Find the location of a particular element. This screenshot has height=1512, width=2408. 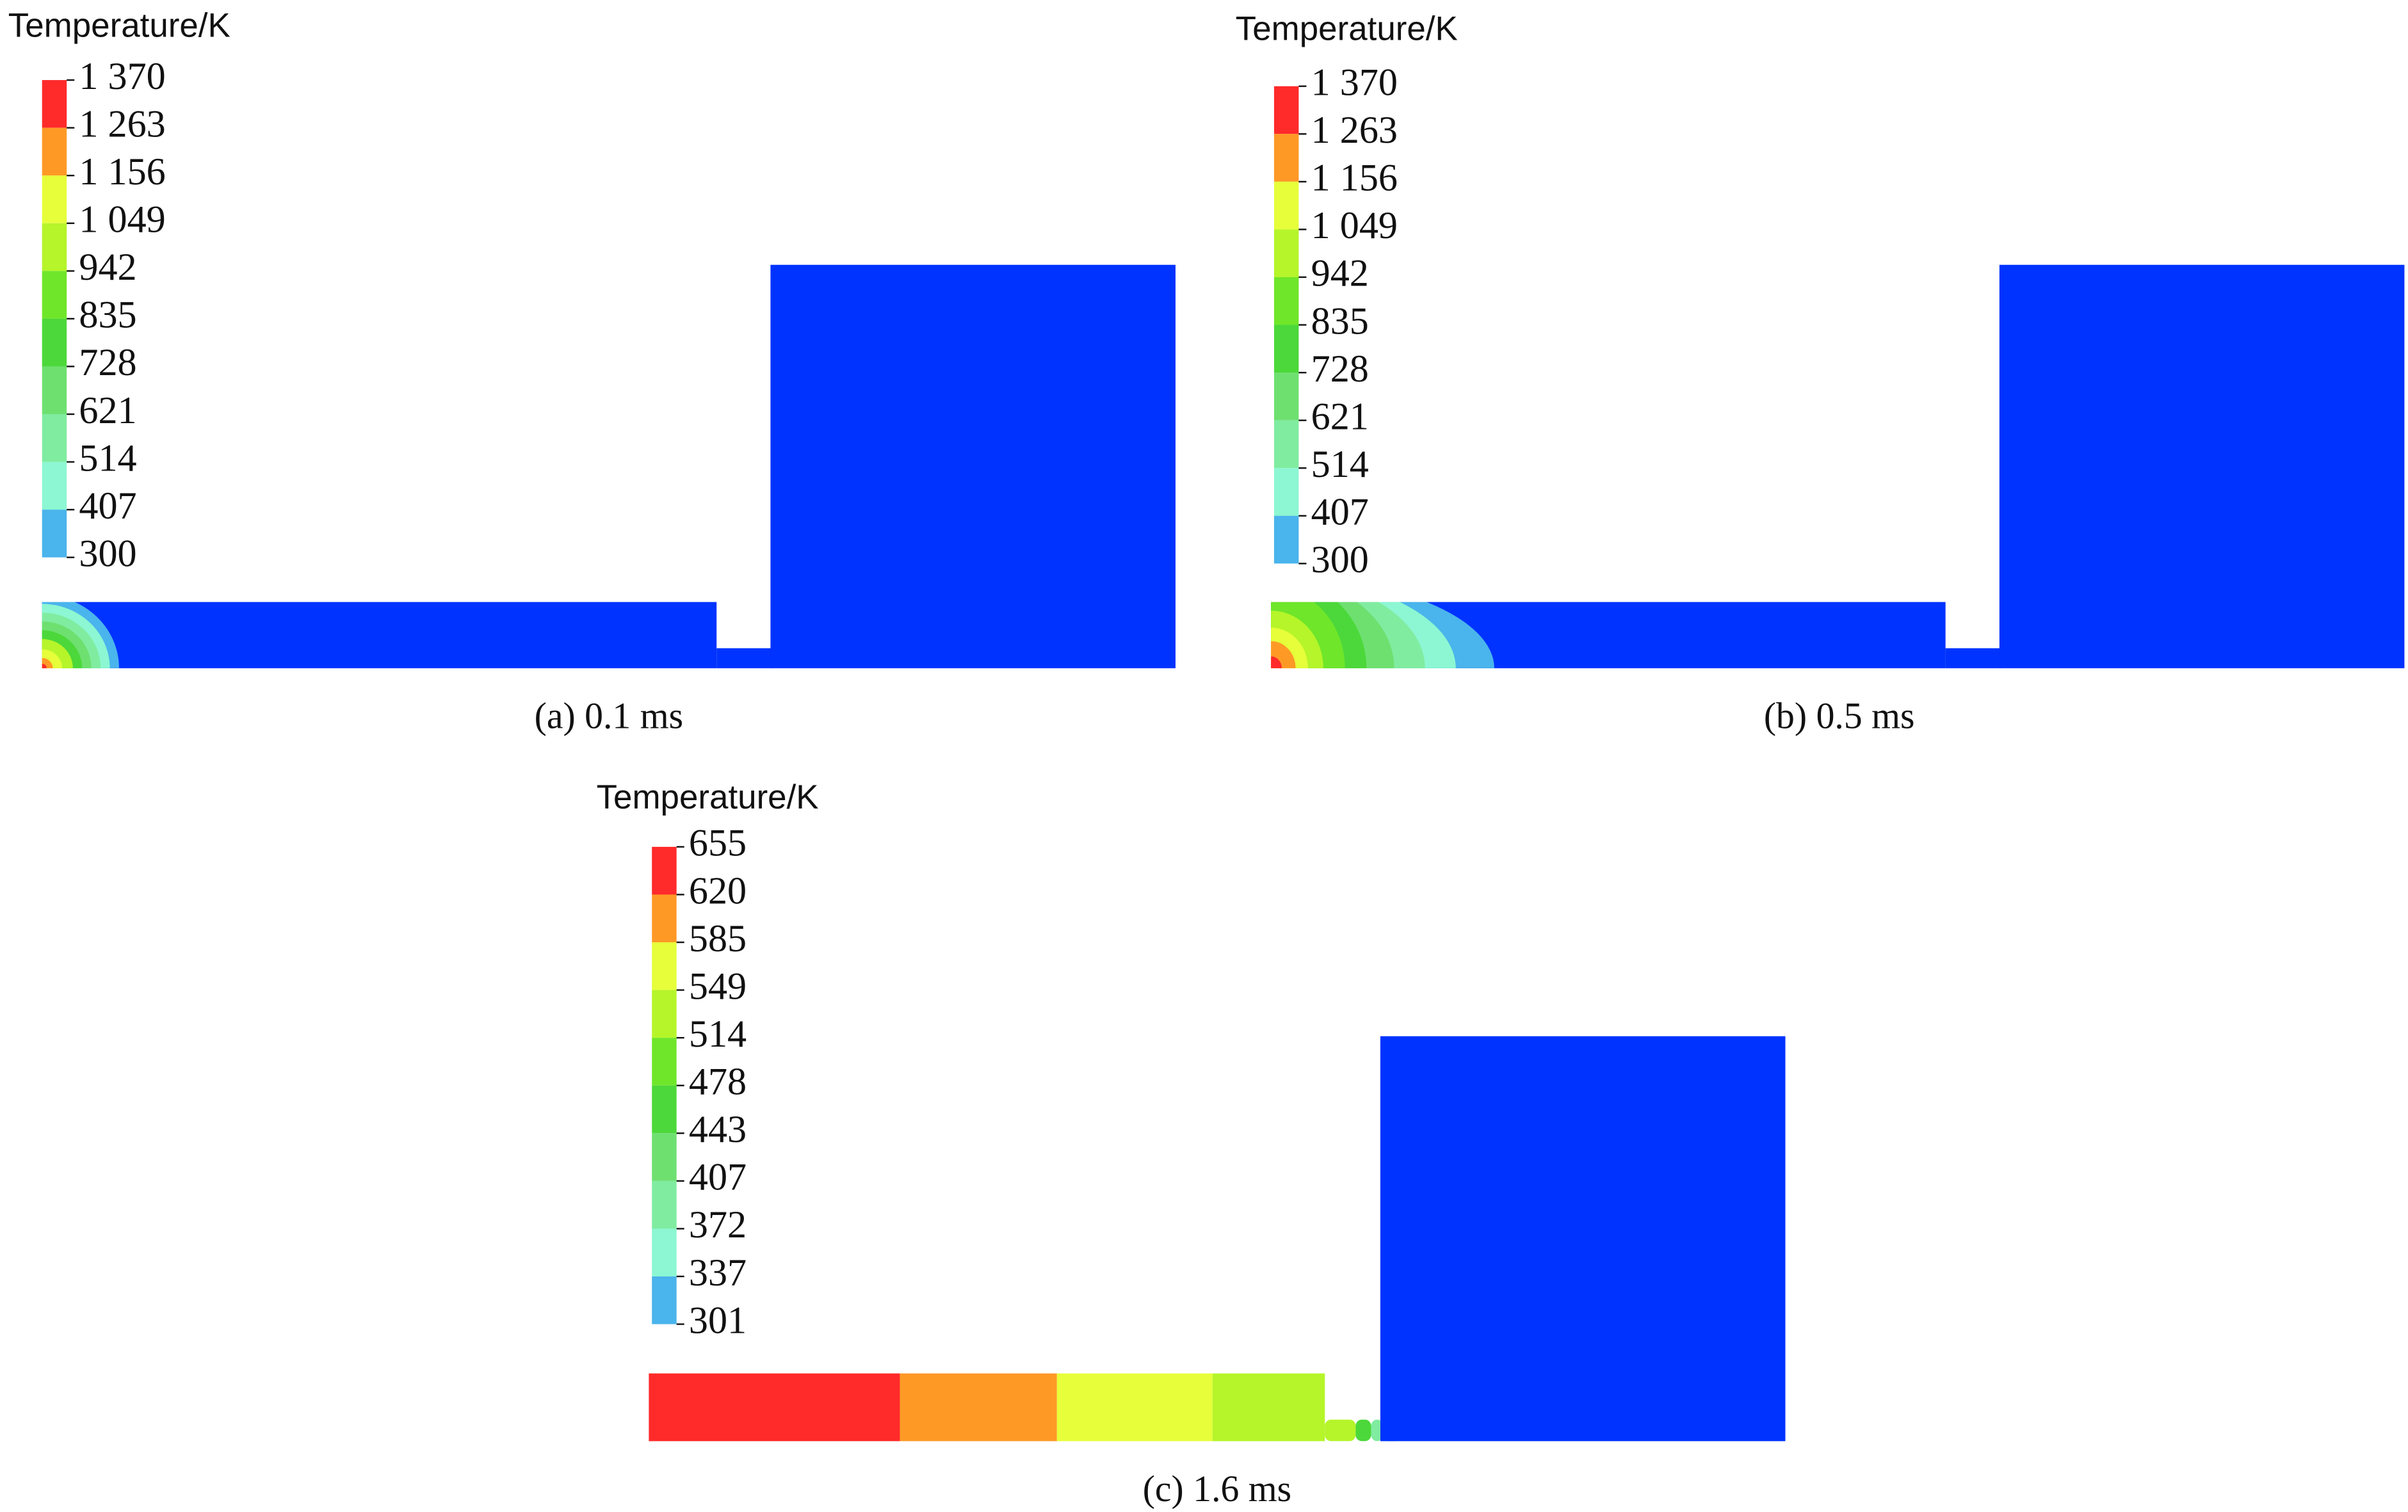

legend-label: 620 is located at coordinates (718, 890).